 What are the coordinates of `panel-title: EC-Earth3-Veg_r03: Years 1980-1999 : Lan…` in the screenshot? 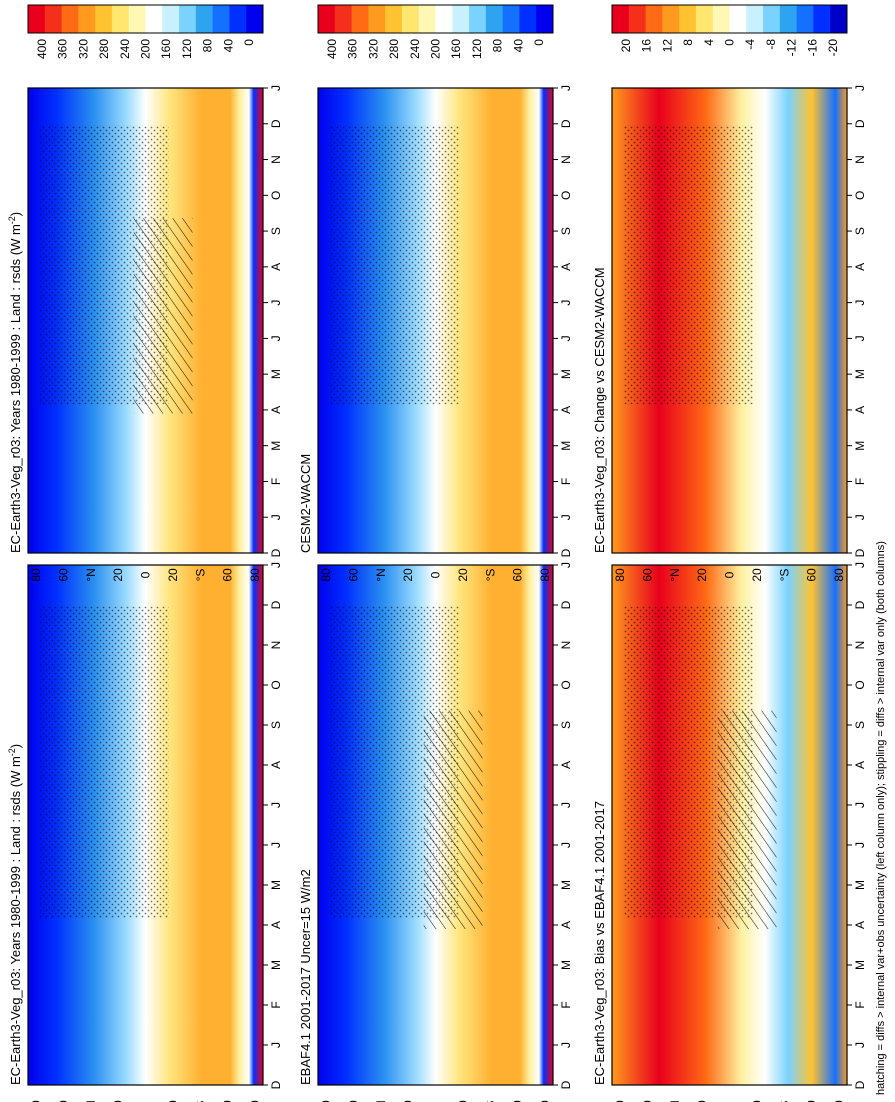 It's located at (15, 382).